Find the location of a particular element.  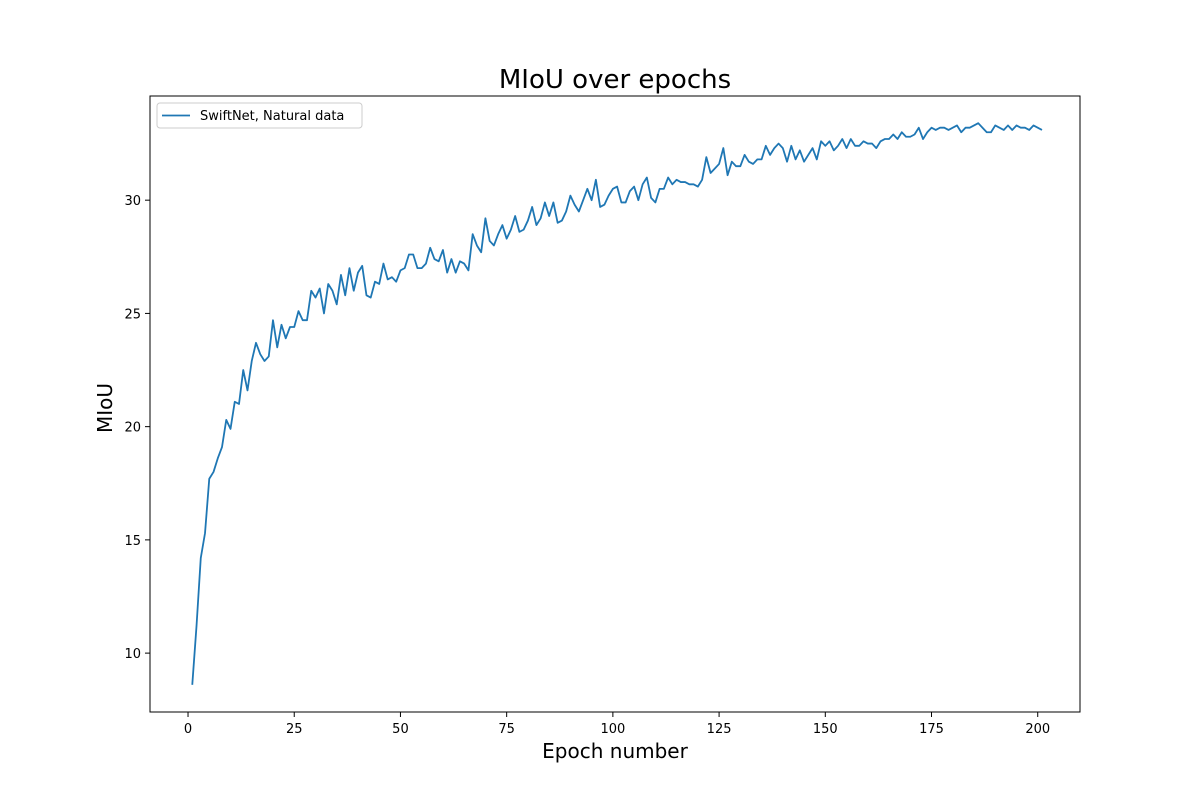

x-tick-label: 0 is located at coordinates (188, 729).